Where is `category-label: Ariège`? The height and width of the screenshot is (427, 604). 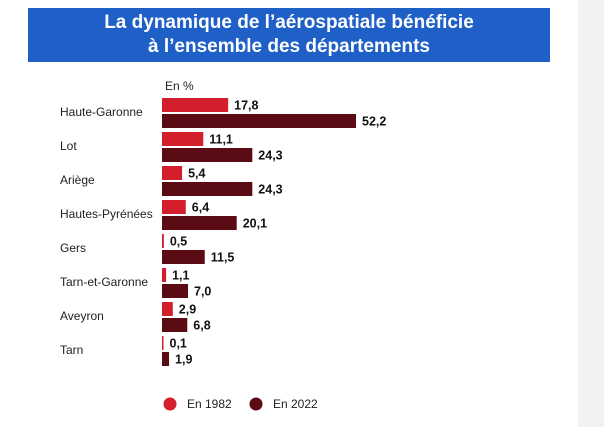
category-label: Ariège is located at coordinates (77, 180).